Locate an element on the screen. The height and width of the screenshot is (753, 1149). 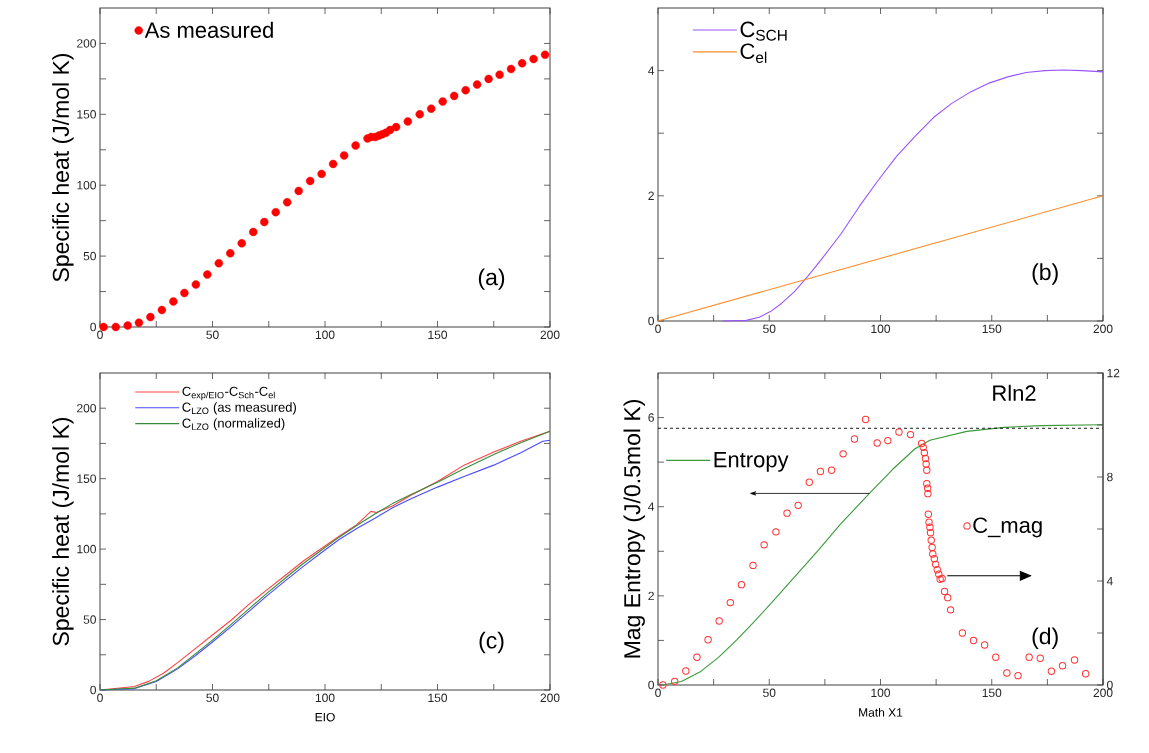
legend-label: C_mag is located at coordinates (1007, 527).